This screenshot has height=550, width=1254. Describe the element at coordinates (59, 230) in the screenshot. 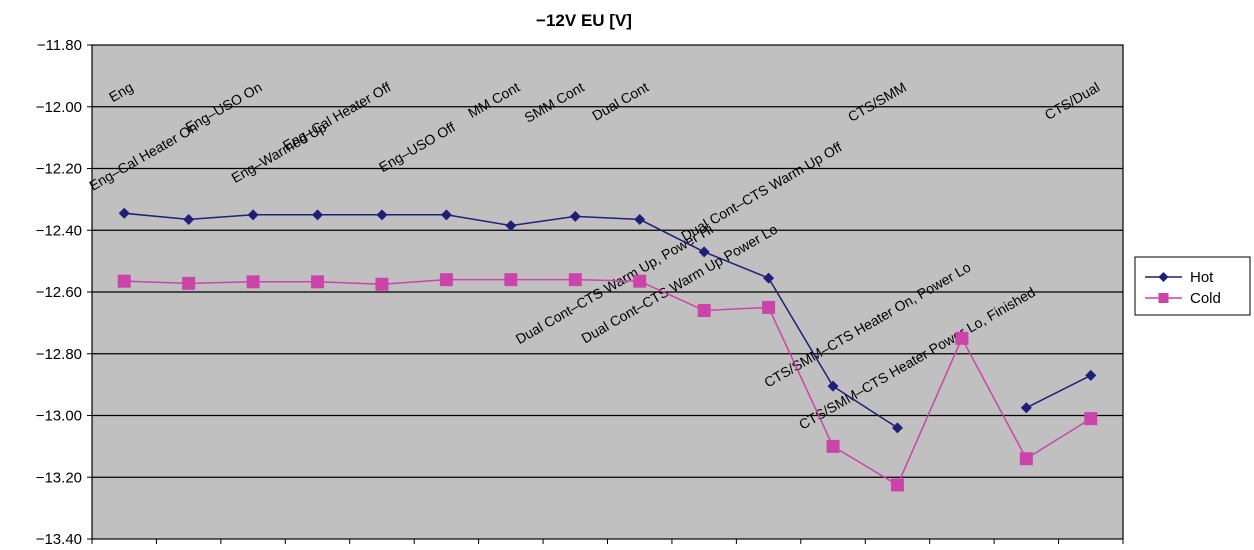

I see `ytick-label-3: −12.40` at that location.